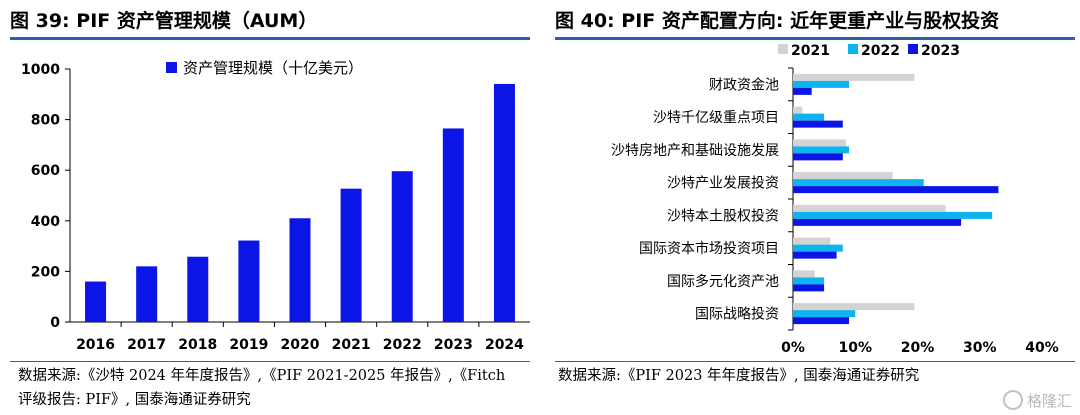  What do you see at coordinates (880, 51) in the screenshot?
I see `legend-label: 2022` at bounding box center [880, 51].